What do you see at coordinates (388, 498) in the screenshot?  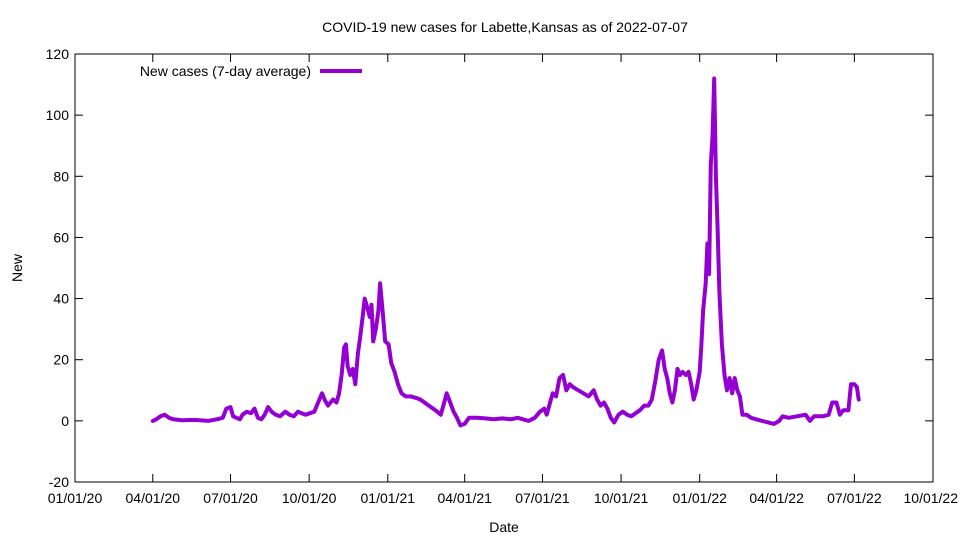 I see `x-tick-label: 01/01/21` at bounding box center [388, 498].